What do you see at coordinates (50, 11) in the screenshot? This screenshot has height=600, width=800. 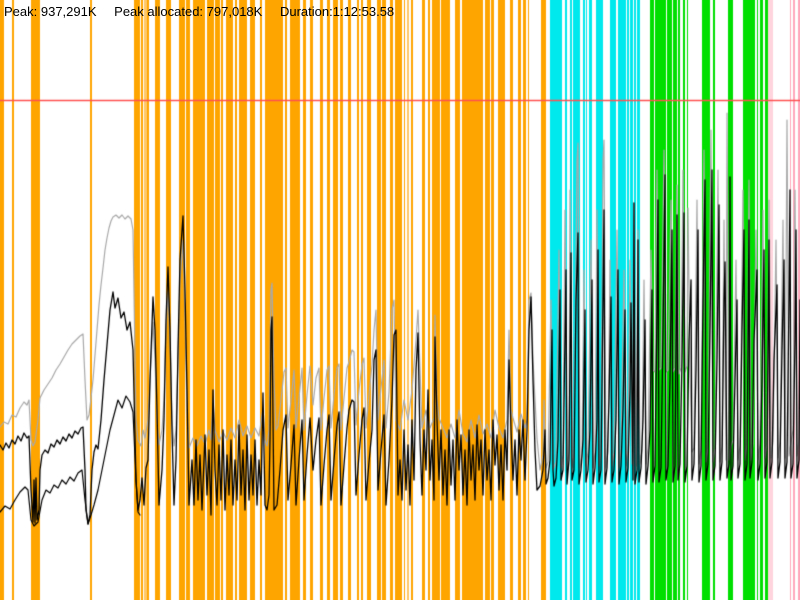 I see `peak-stat: Peak: 937,291K` at bounding box center [50, 11].